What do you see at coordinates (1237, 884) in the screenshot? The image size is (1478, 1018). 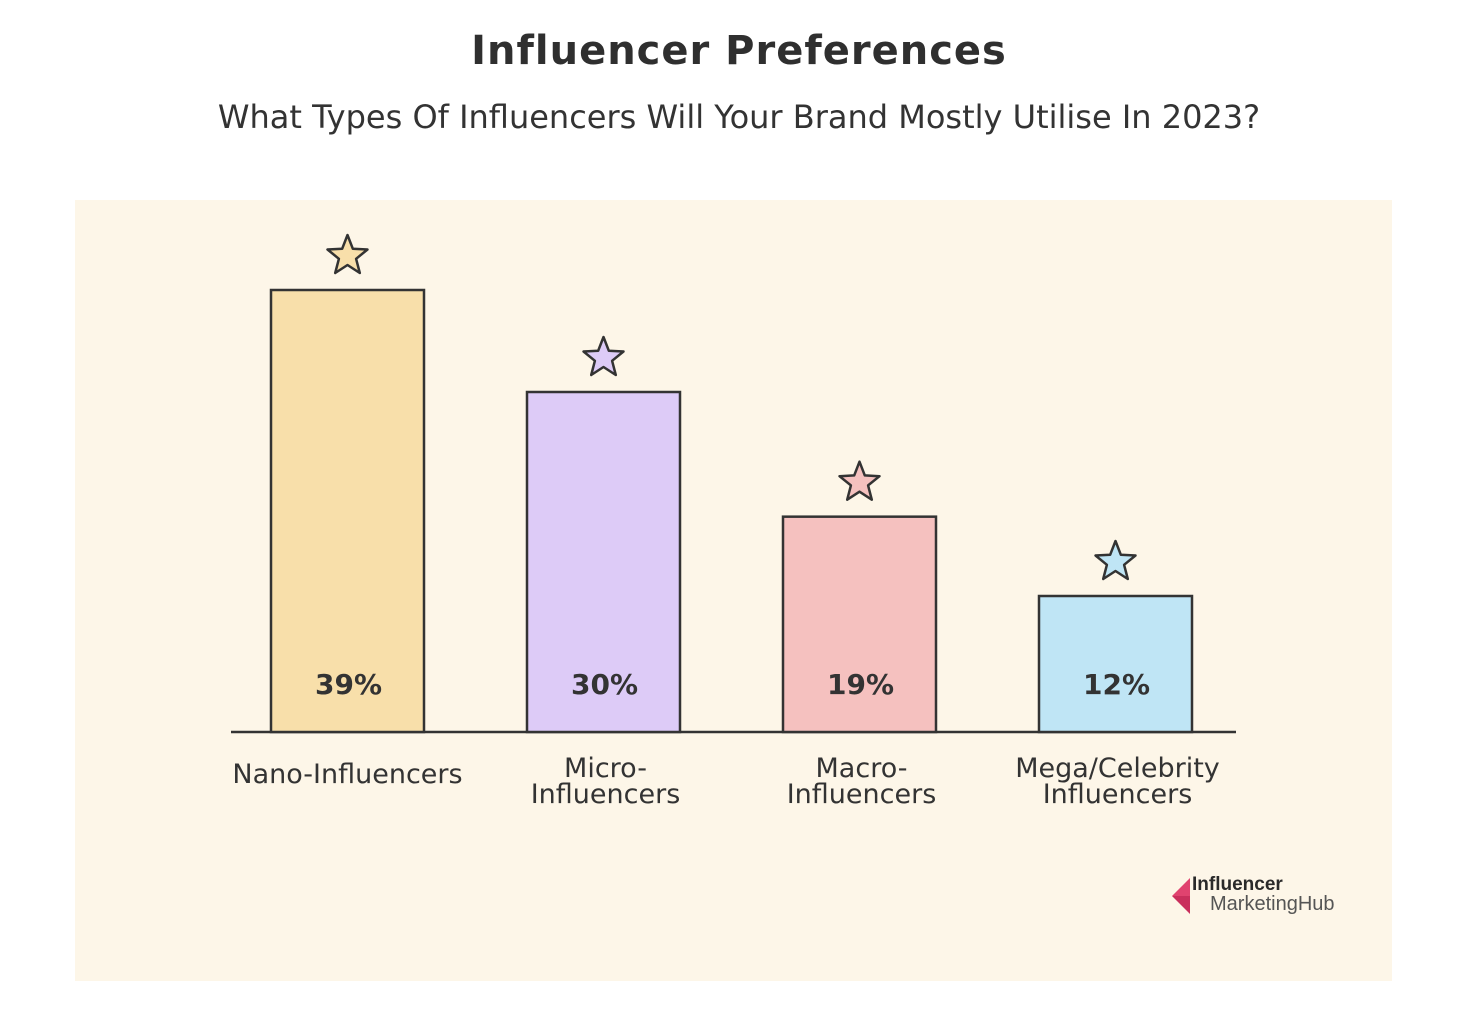 I see `logo-text-line1: Influencer` at bounding box center [1237, 884].